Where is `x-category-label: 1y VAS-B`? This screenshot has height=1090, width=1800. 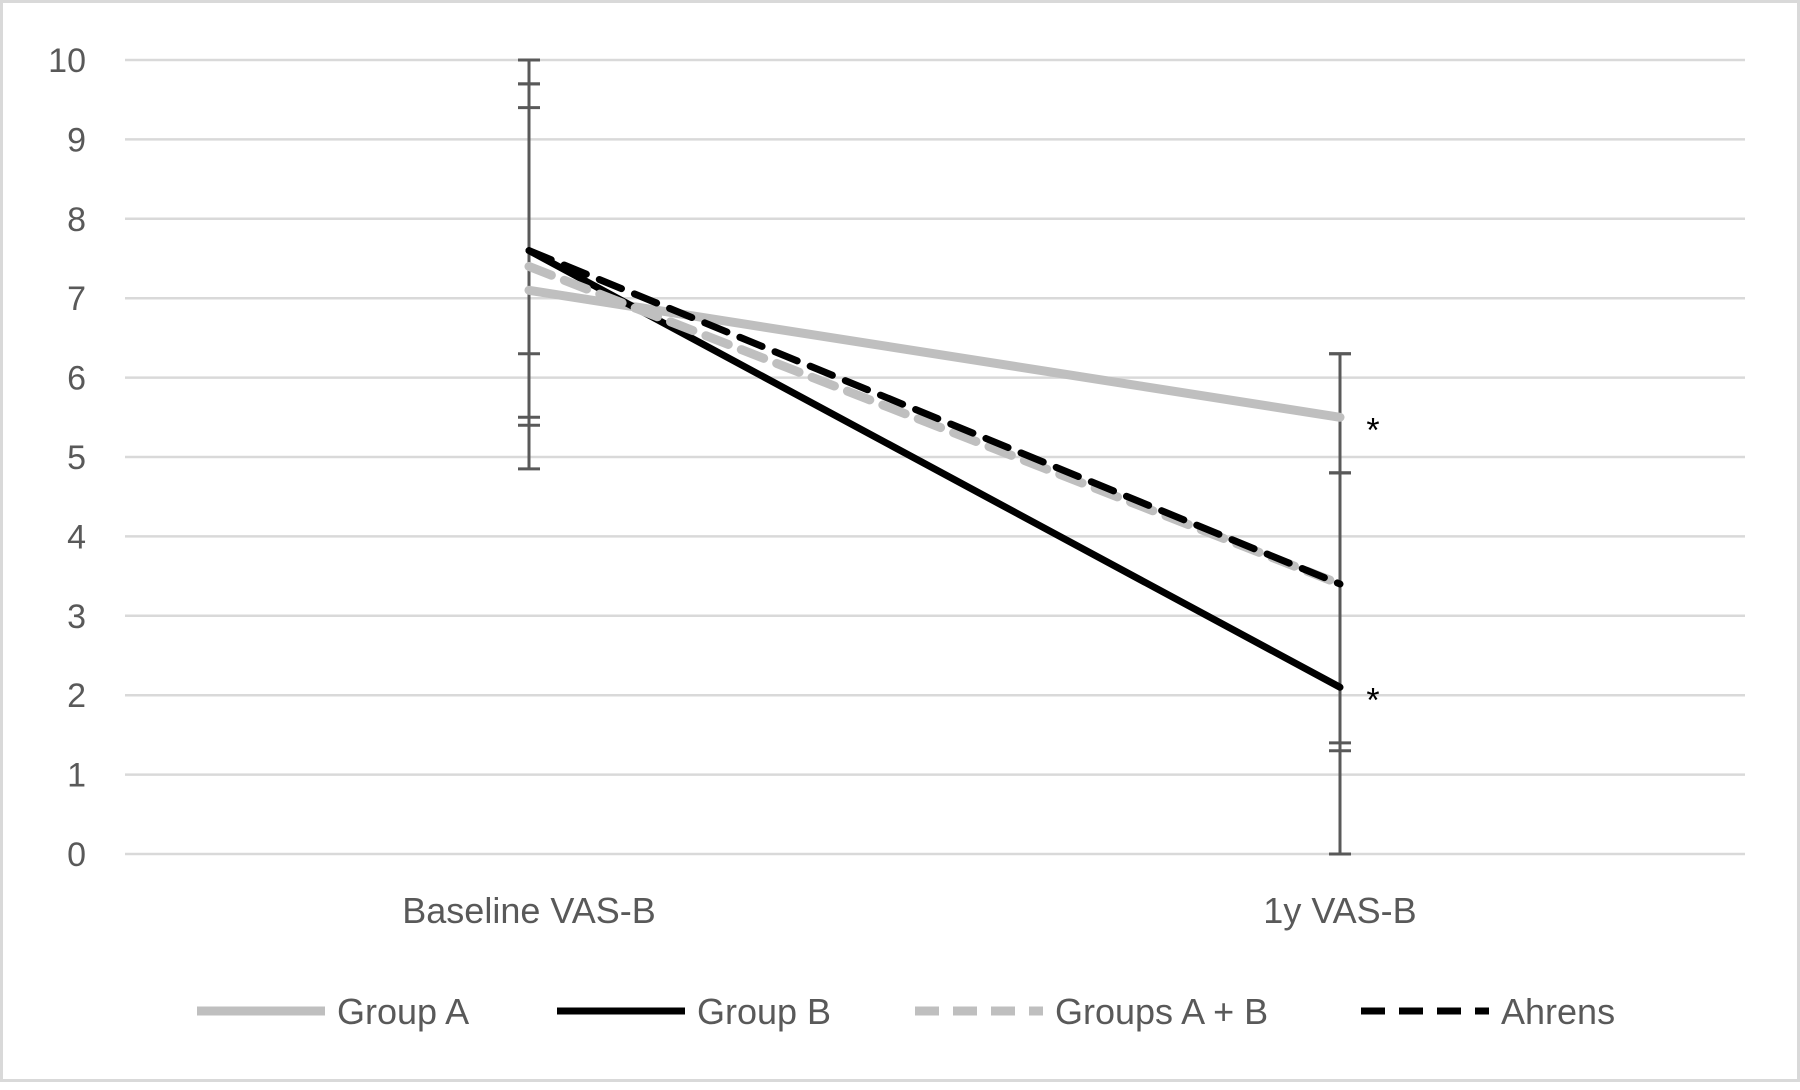 x-category-label: 1y VAS-B is located at coordinates (1339, 910).